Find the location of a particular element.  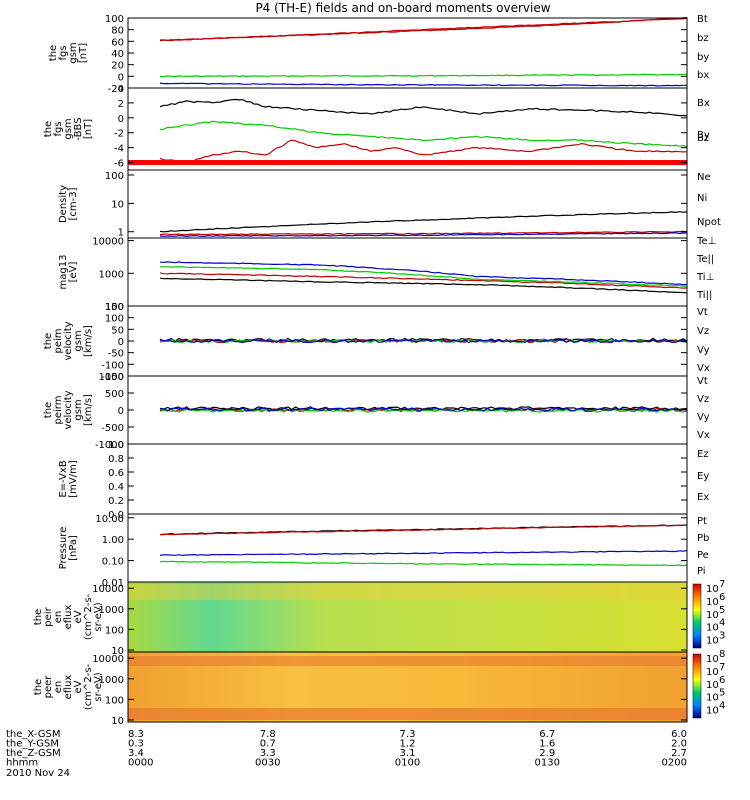

legend-entry: bz is located at coordinates (703, 38).